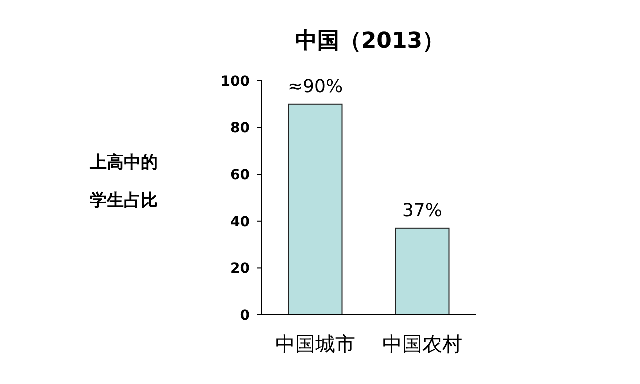  Describe the element at coordinates (235, 82) in the screenshot. I see `y-tick-label: 100` at that location.